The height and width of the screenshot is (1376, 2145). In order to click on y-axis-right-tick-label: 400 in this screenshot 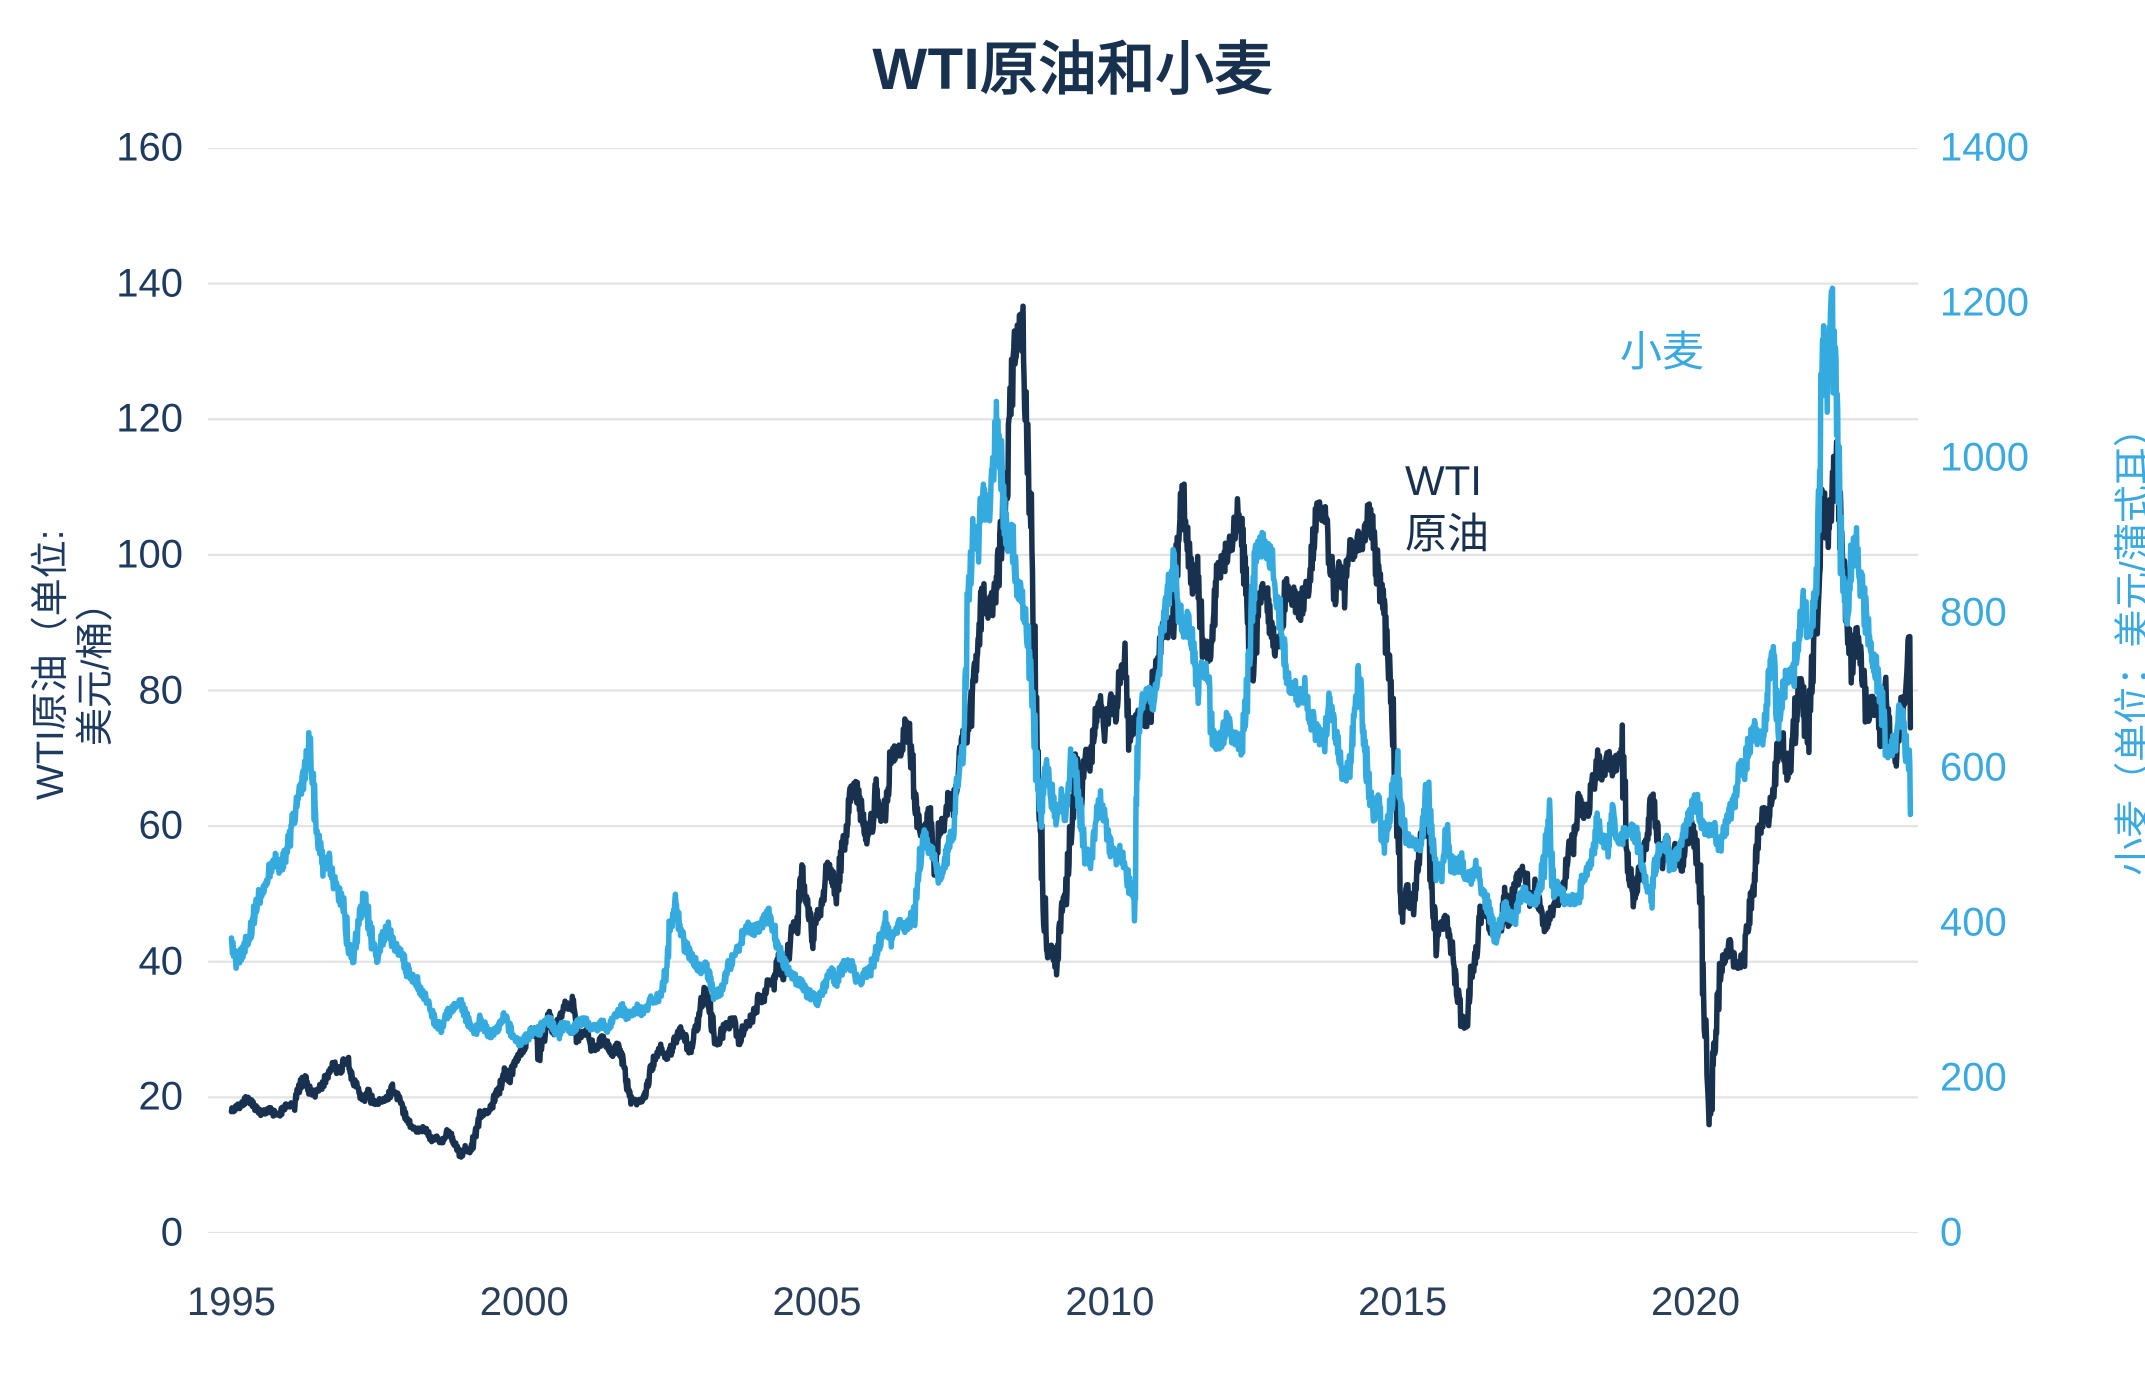, I will do `click(1973, 922)`.